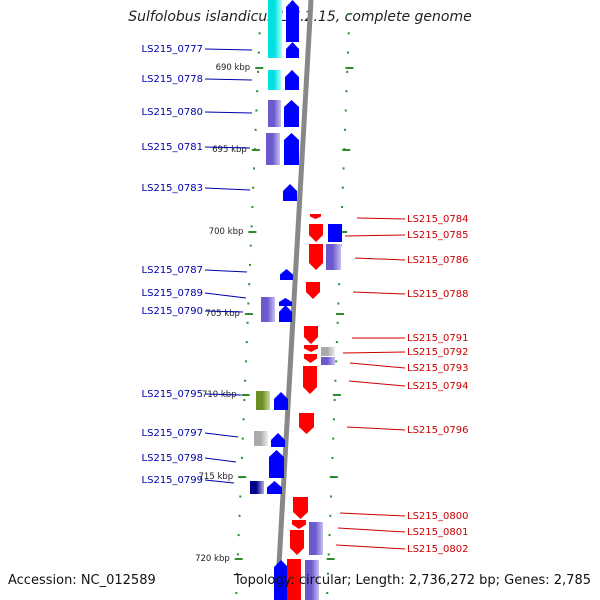 The width and height of the screenshot is (600, 600). Describe the element at coordinates (172, 311) in the screenshot. I see `gene-label-LS215_0790: LS215_0790` at that location.